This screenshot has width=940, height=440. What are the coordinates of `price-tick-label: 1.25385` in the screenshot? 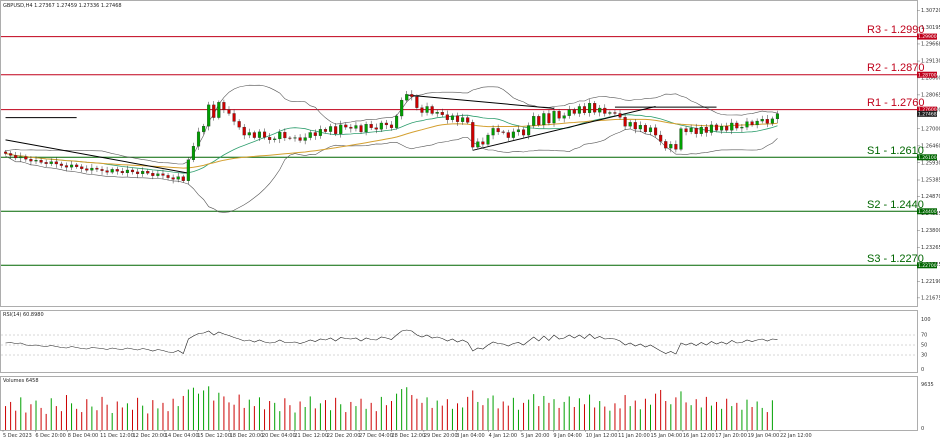 It's located at (930, 181).